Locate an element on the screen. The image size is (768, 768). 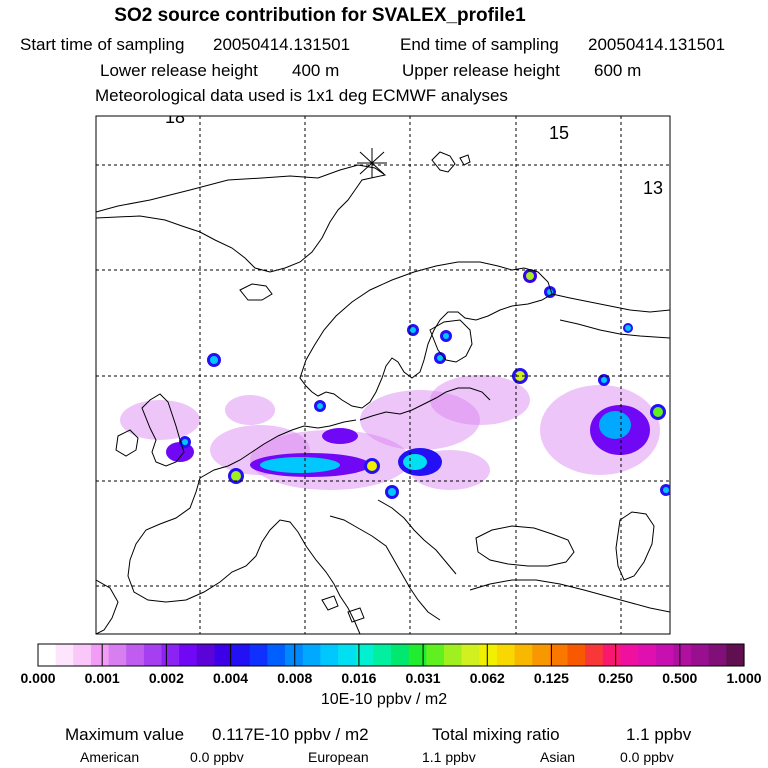
coastline-scandinavia is located at coordinates (426, 335).